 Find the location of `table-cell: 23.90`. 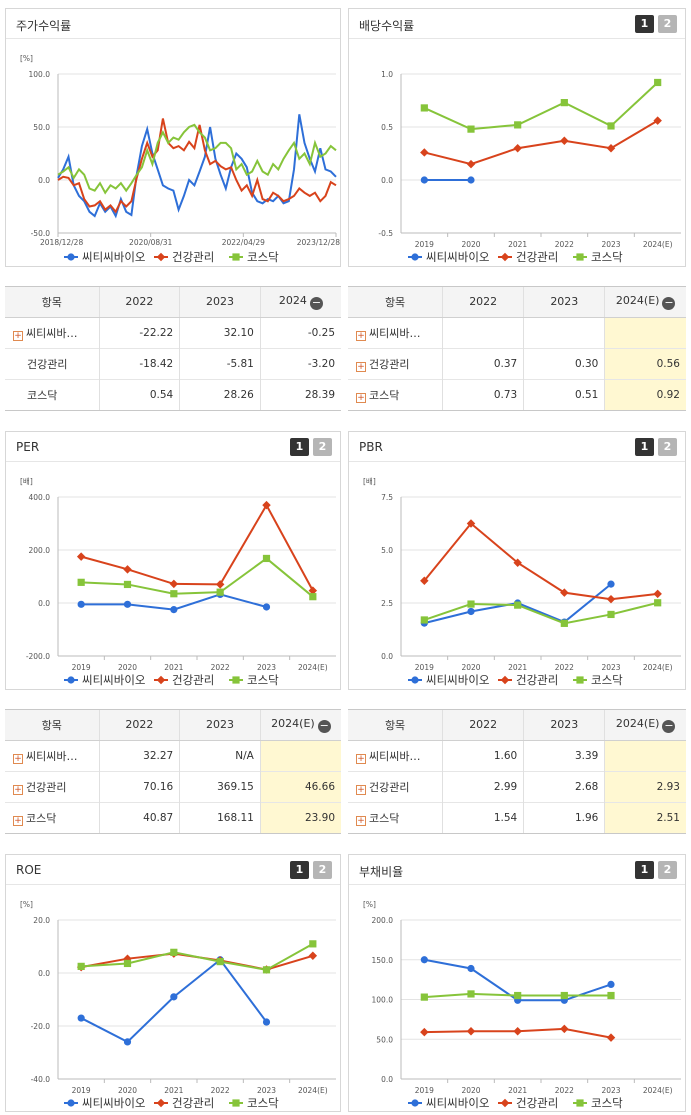

table-cell: 23.90 is located at coordinates (300, 817).